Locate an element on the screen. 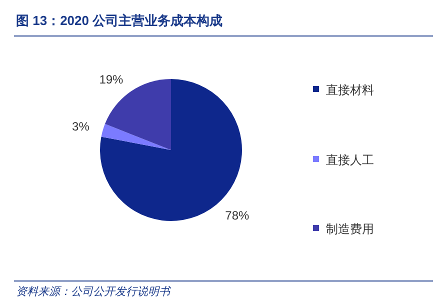 The width and height of the screenshot is (439, 306). chart-title: 图 13：2020 公司主营业务成本构成 is located at coordinates (119, 20).